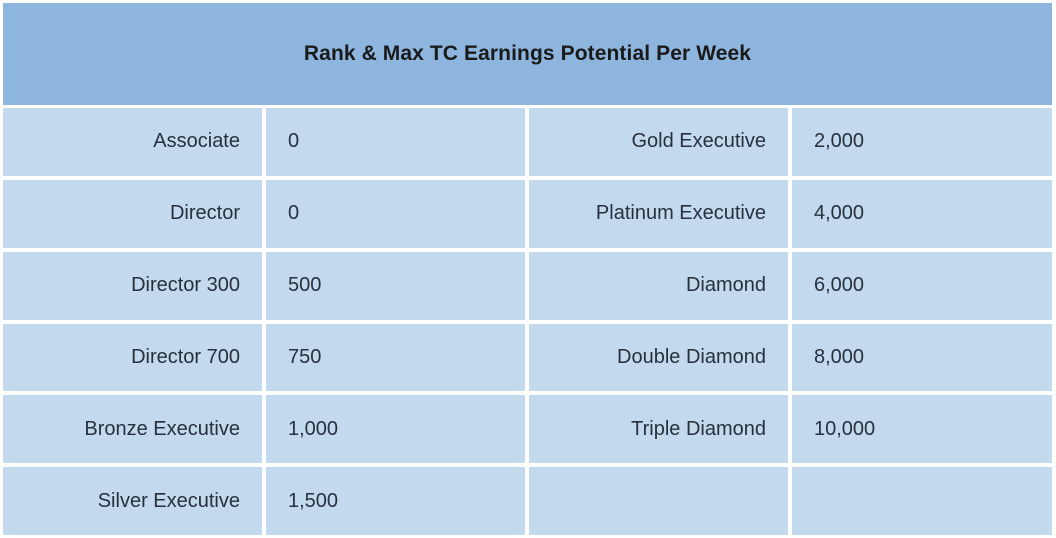 The image size is (1056, 538). I want to click on rank-cell: Triple Diamond, so click(658, 429).